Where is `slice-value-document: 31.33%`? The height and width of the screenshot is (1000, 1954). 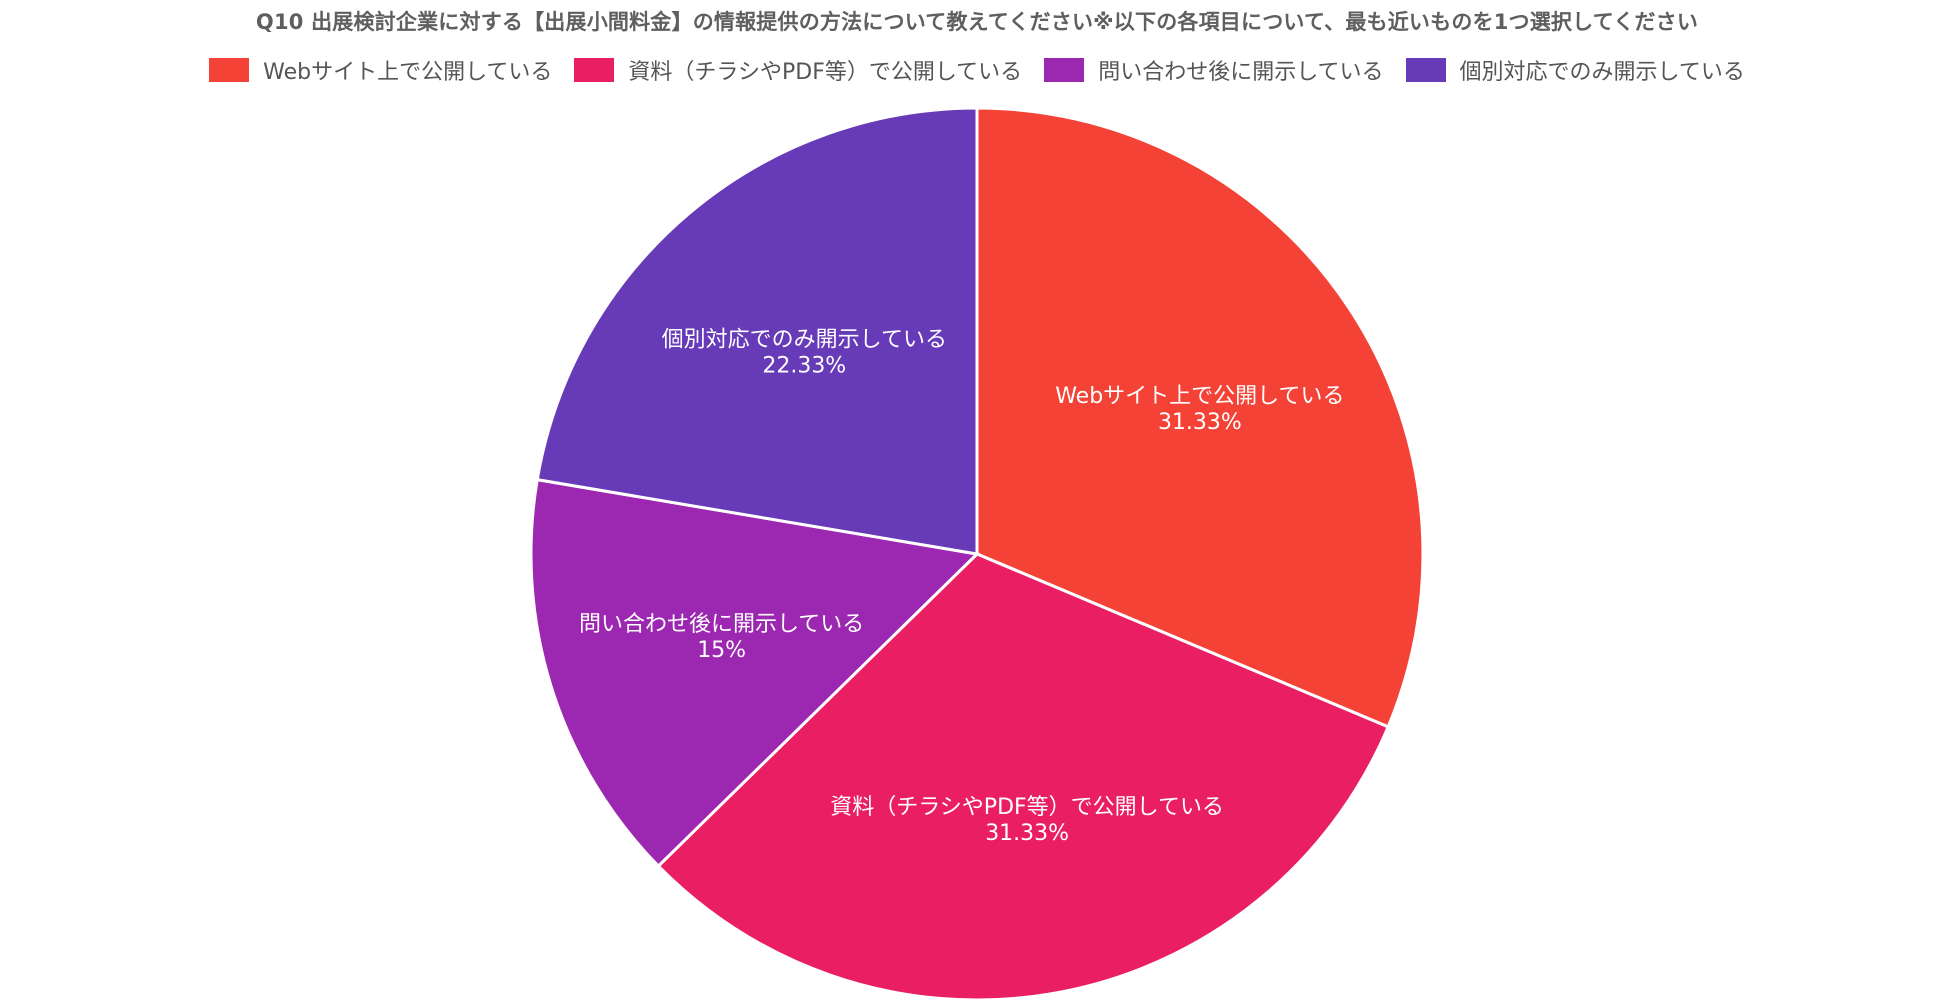 slice-value-document: 31.33% is located at coordinates (1027, 833).